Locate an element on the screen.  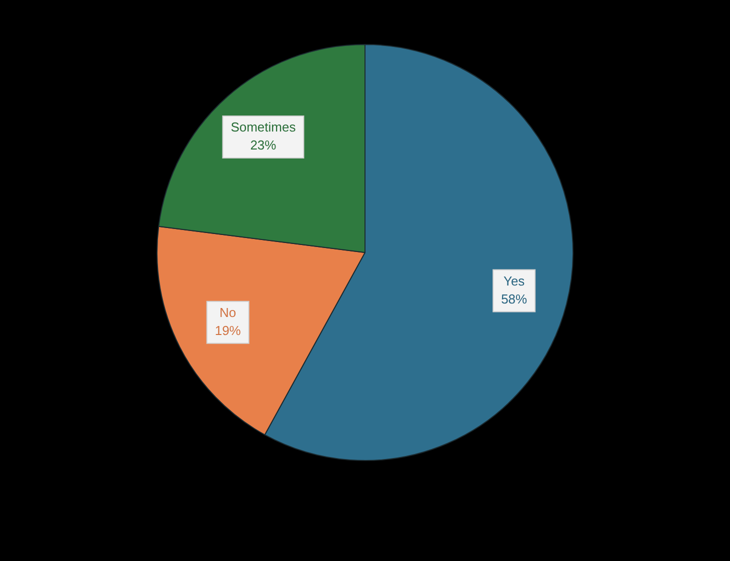
data-label: 58% is located at coordinates (514, 298).